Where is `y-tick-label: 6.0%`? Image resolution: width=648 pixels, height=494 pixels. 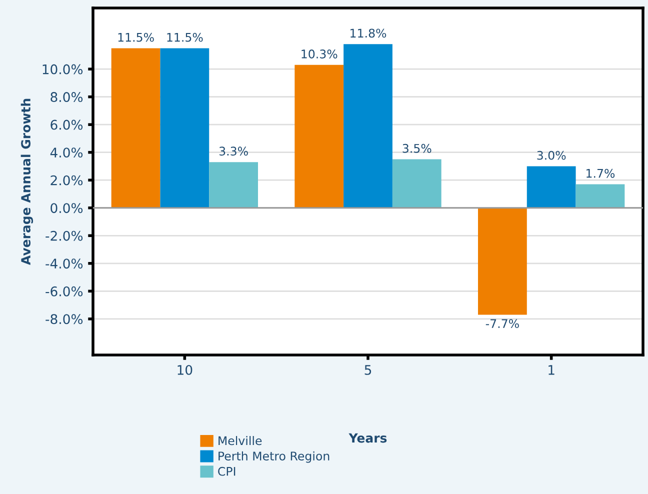
y-tick-label: 6.0% is located at coordinates (66, 125).